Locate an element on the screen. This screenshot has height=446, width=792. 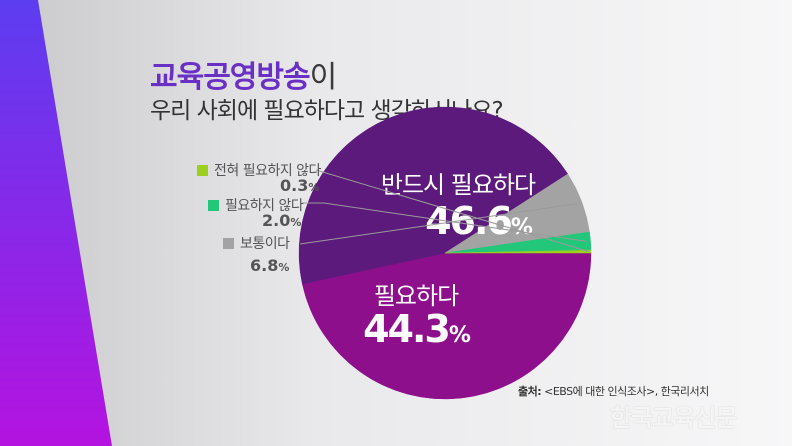
slice-label-necessary: 필요하다 is located at coordinates (416, 296).